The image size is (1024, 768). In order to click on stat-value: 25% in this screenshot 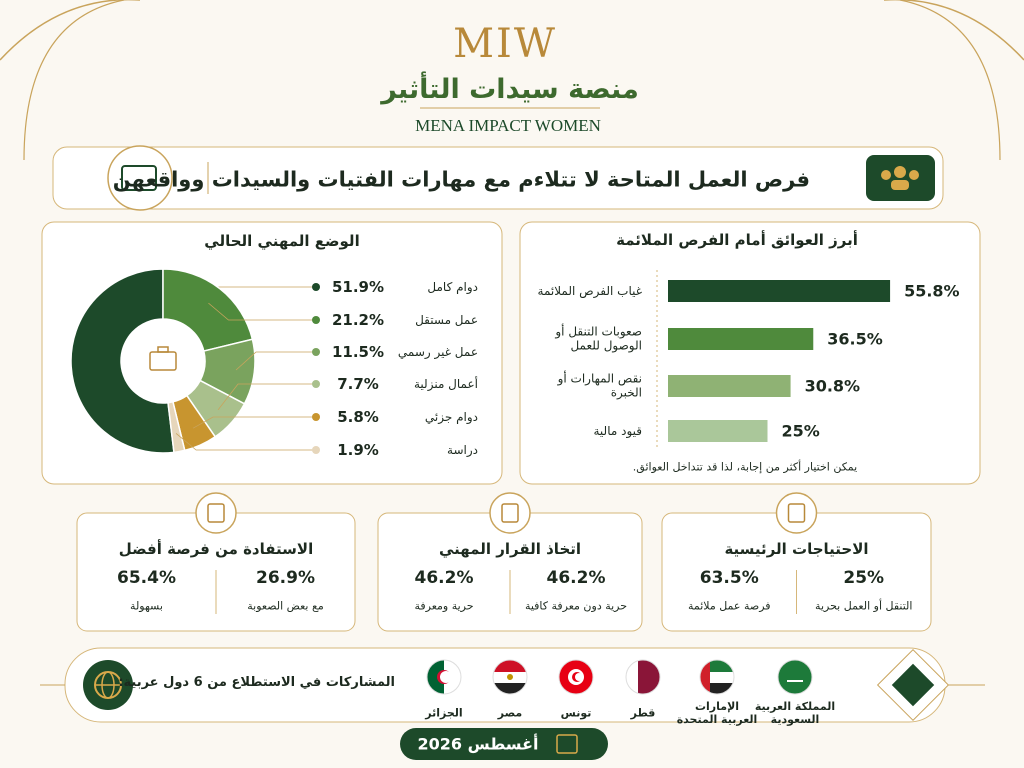, I will do `click(864, 577)`.